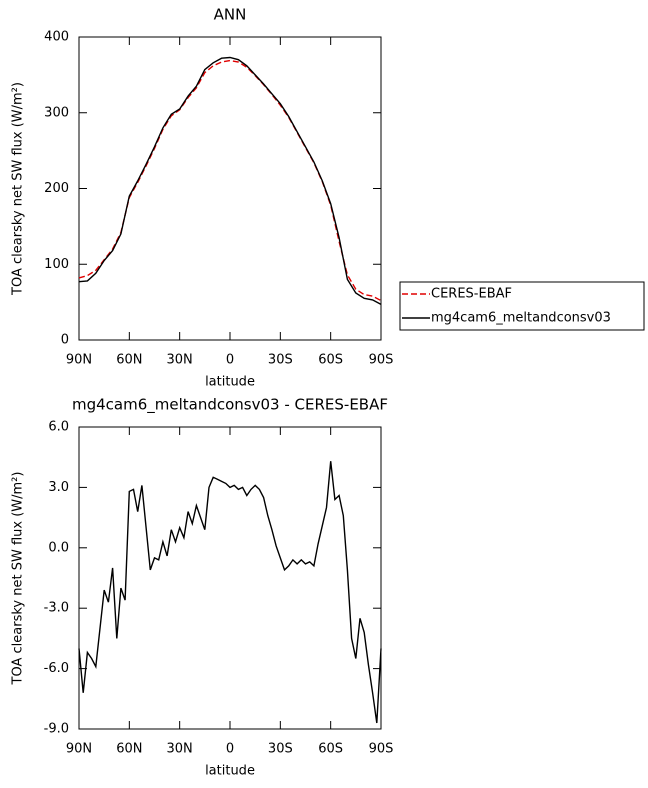 This screenshot has width=648, height=788. Describe the element at coordinates (56, 264) in the screenshot. I see `y-tick-label: 100` at that location.